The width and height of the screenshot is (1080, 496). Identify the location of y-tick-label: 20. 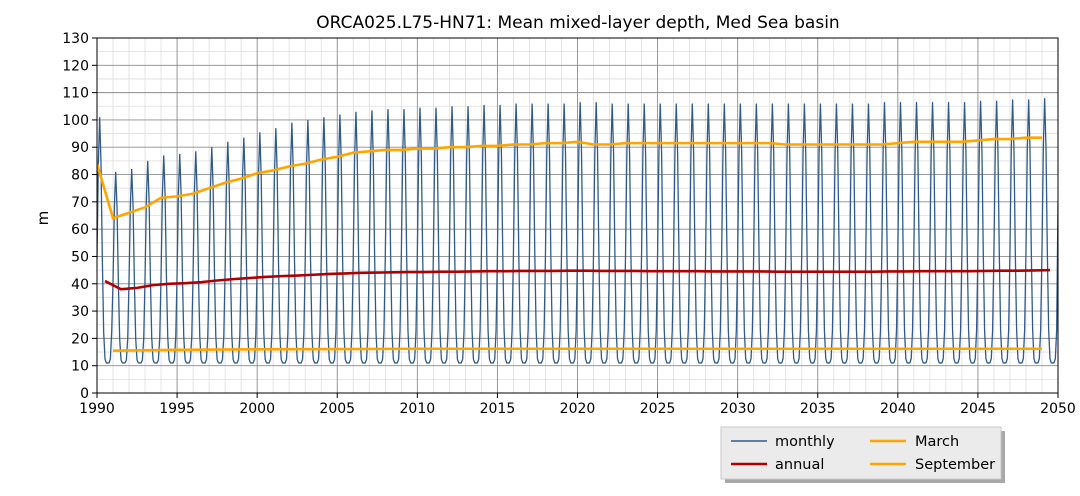
(80, 339).